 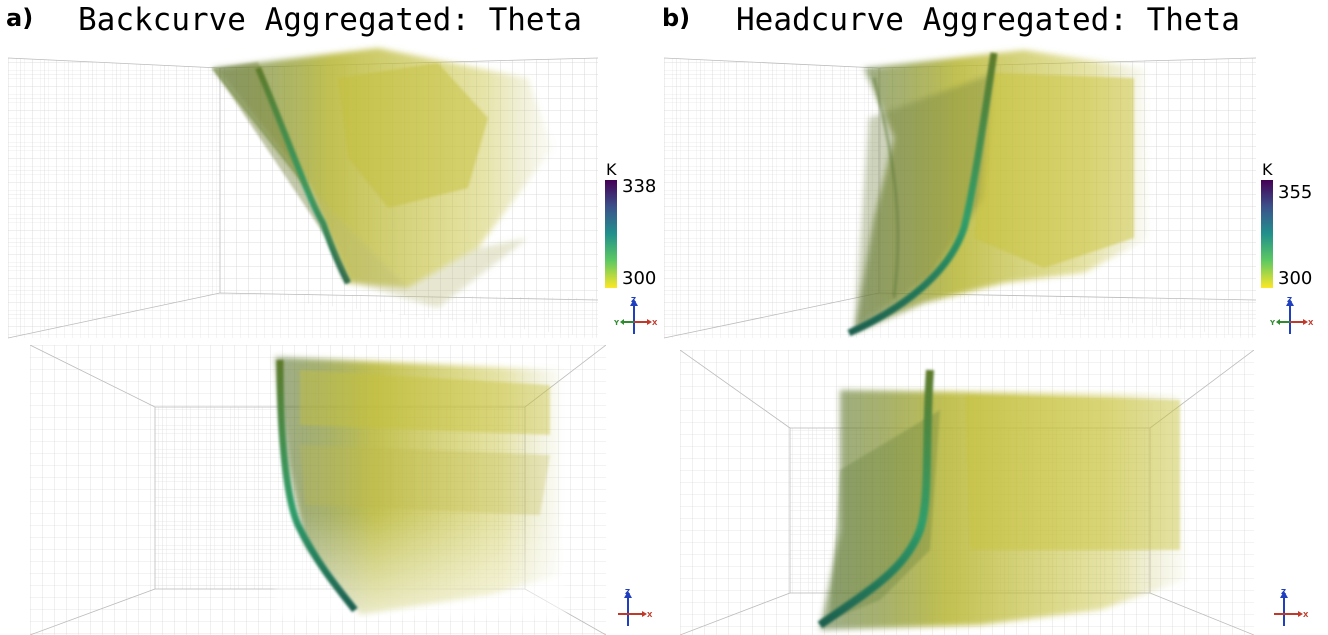 What do you see at coordinates (20, 18) in the screenshot?
I see `panel-a-letter: a)` at bounding box center [20, 18].